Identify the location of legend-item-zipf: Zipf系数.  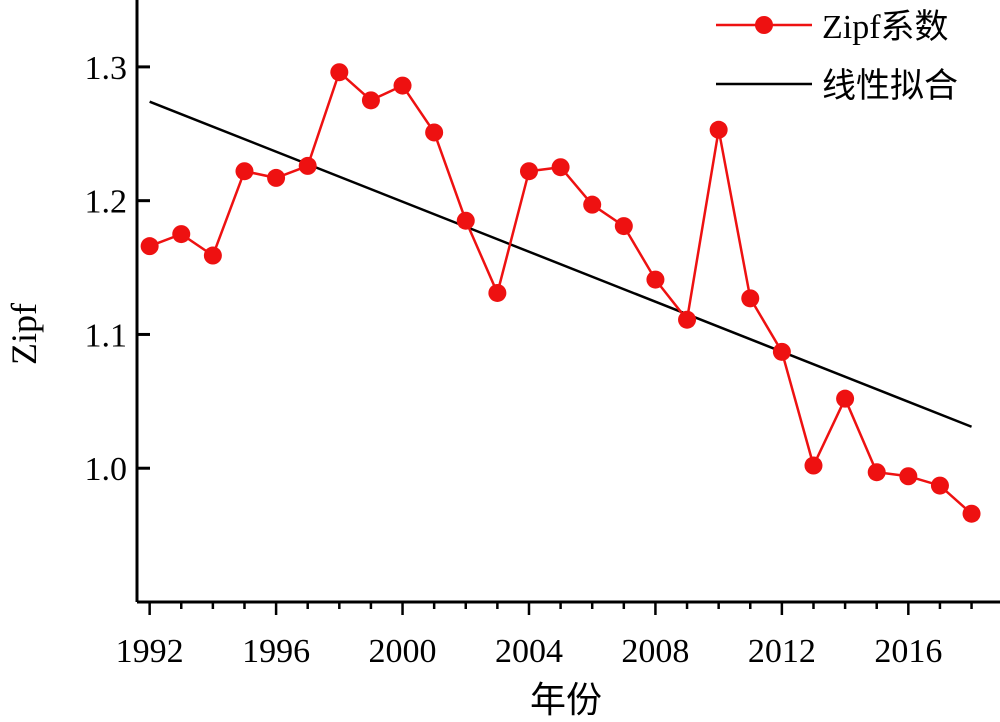
(832, 27).